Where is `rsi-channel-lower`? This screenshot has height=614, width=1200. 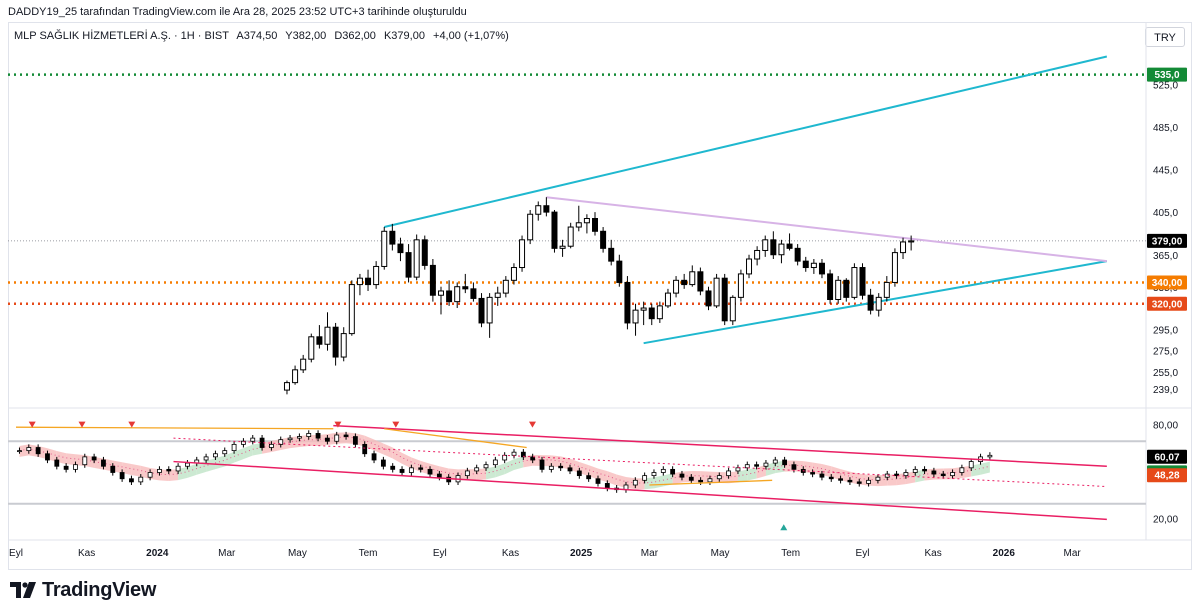
rsi-channel-lower is located at coordinates (640, 490).